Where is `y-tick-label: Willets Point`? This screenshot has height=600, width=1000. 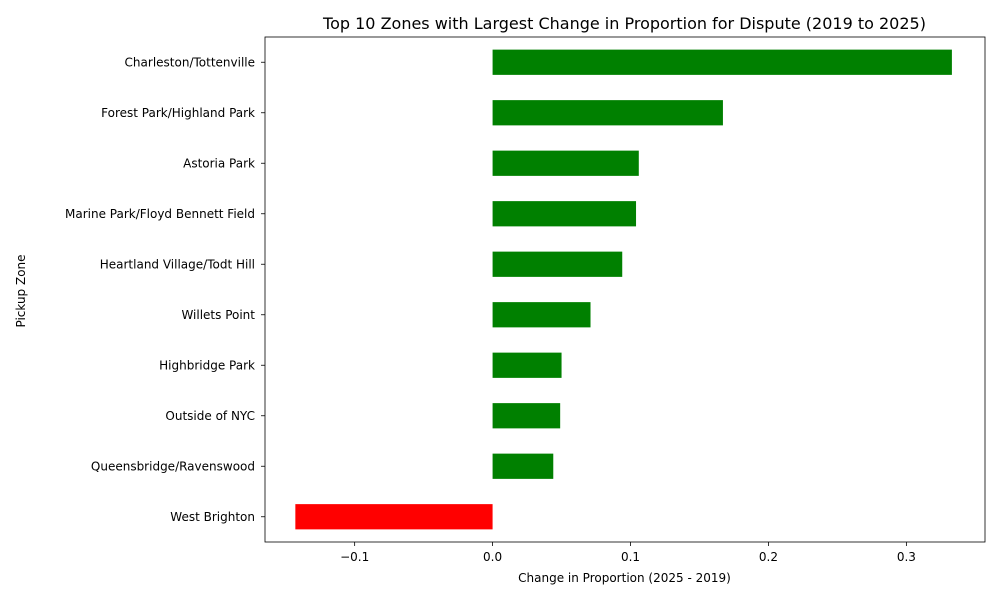
y-tick-label: Willets Point is located at coordinates (218, 315).